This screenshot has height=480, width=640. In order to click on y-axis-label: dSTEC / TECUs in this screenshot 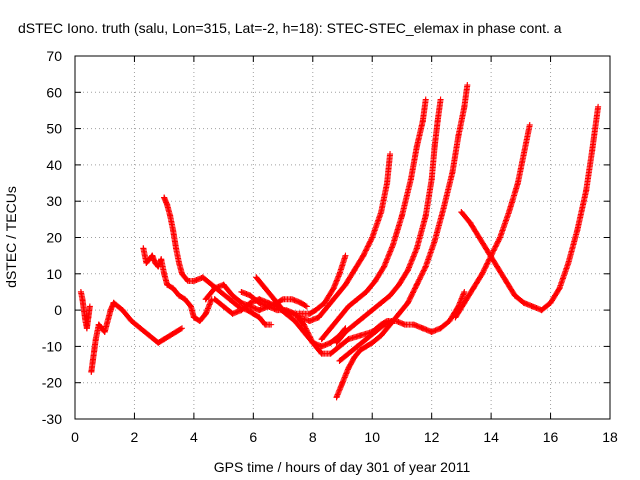, I will do `click(11, 237)`.